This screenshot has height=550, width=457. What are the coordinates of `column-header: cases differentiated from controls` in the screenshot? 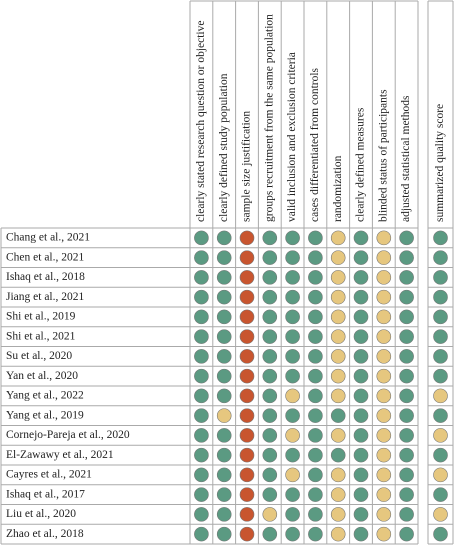 It's located at (315, 144).